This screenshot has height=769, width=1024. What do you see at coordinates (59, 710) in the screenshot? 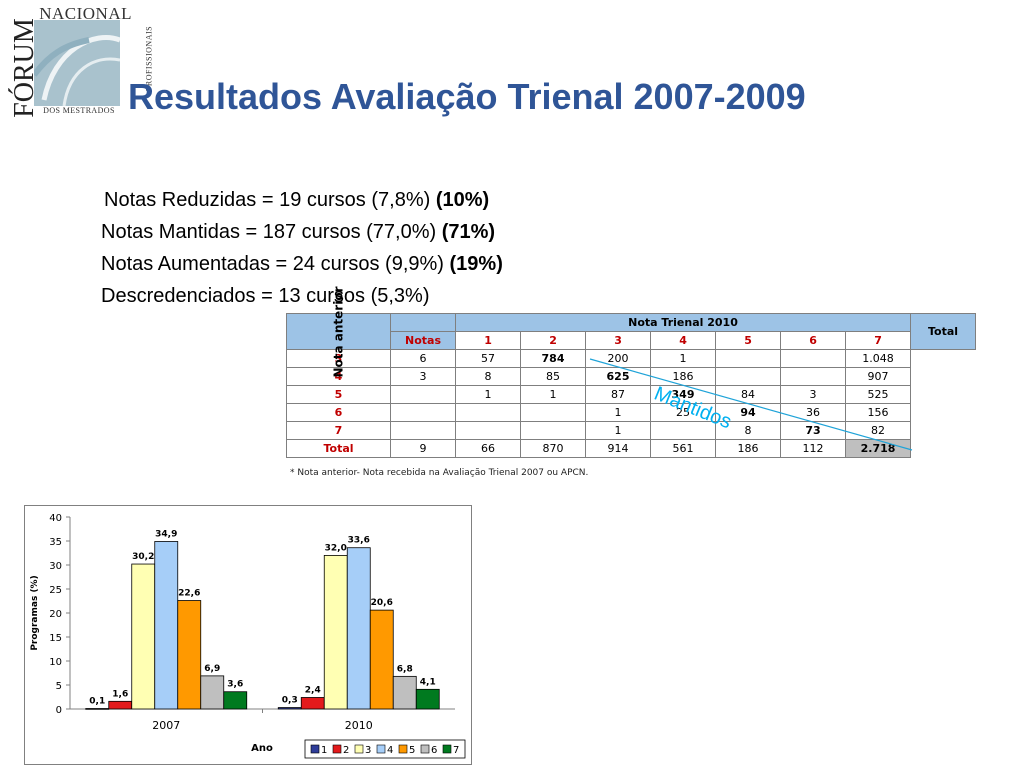
I see `y-tick-label: 0` at bounding box center [59, 710].